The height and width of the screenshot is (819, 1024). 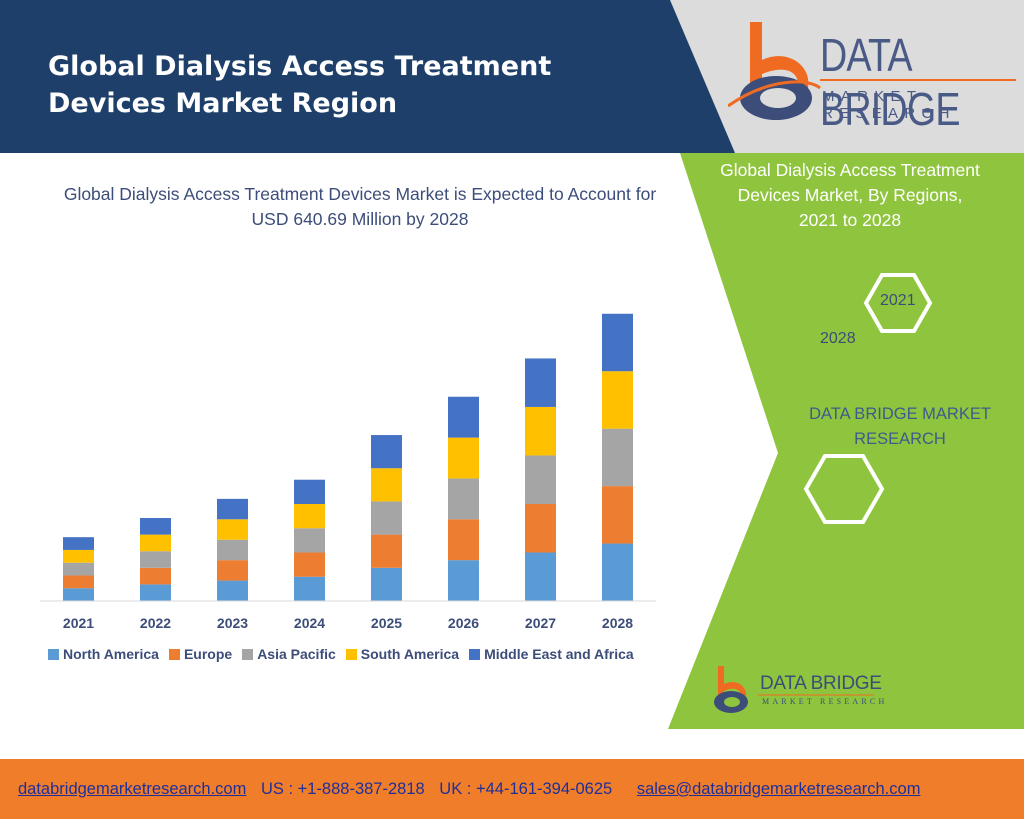 What do you see at coordinates (132, 789) in the screenshot?
I see `website-link: databridgemarketresearch.com` at bounding box center [132, 789].